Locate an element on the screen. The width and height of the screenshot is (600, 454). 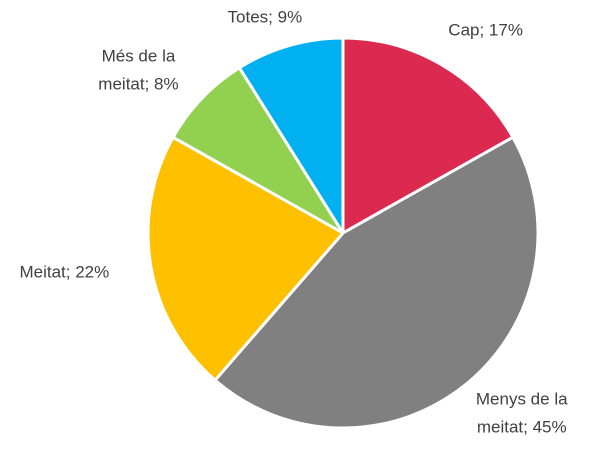
data-label: Totes; 9% is located at coordinates (265, 16).